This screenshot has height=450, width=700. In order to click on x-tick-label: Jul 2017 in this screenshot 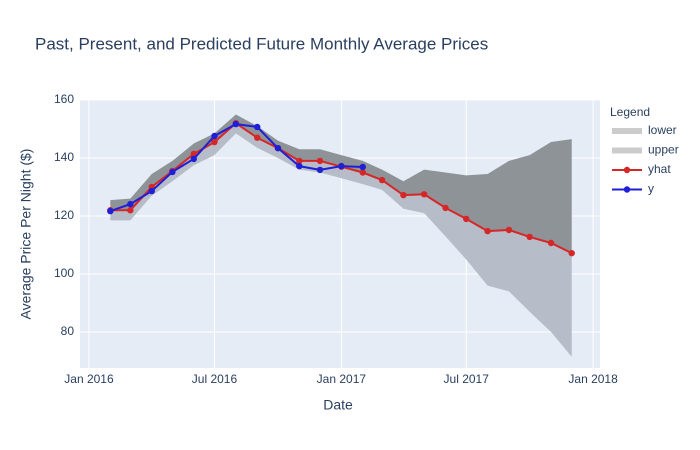, I will do `click(467, 379)`.